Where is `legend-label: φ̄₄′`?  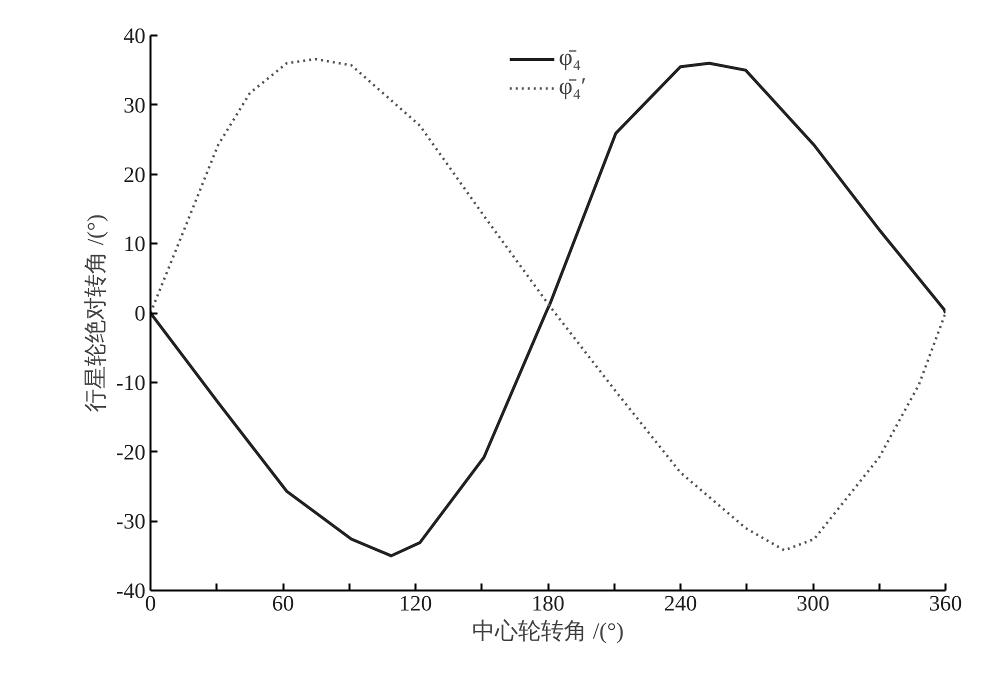 legend-label: φ̄₄′ is located at coordinates (572, 87).